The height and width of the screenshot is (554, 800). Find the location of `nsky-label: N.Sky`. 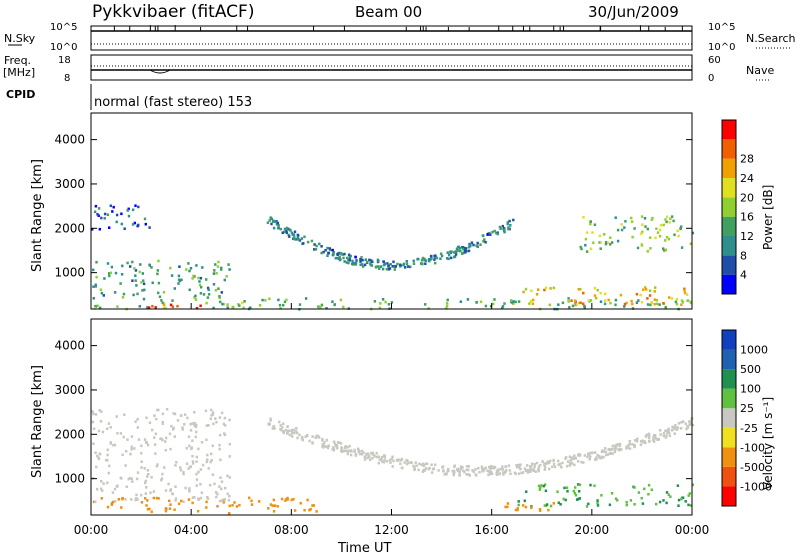

nsky-label: N.Sky is located at coordinates (20, 38).